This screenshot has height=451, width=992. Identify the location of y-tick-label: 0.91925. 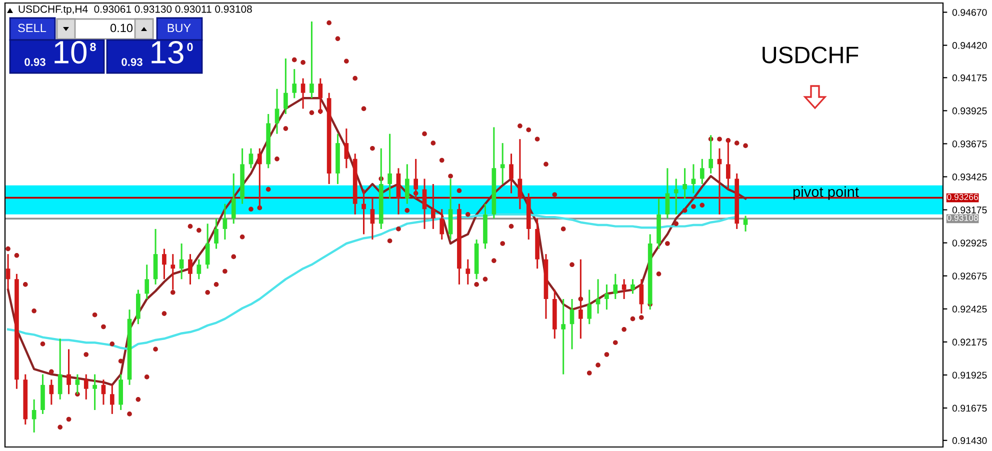
(969, 375).